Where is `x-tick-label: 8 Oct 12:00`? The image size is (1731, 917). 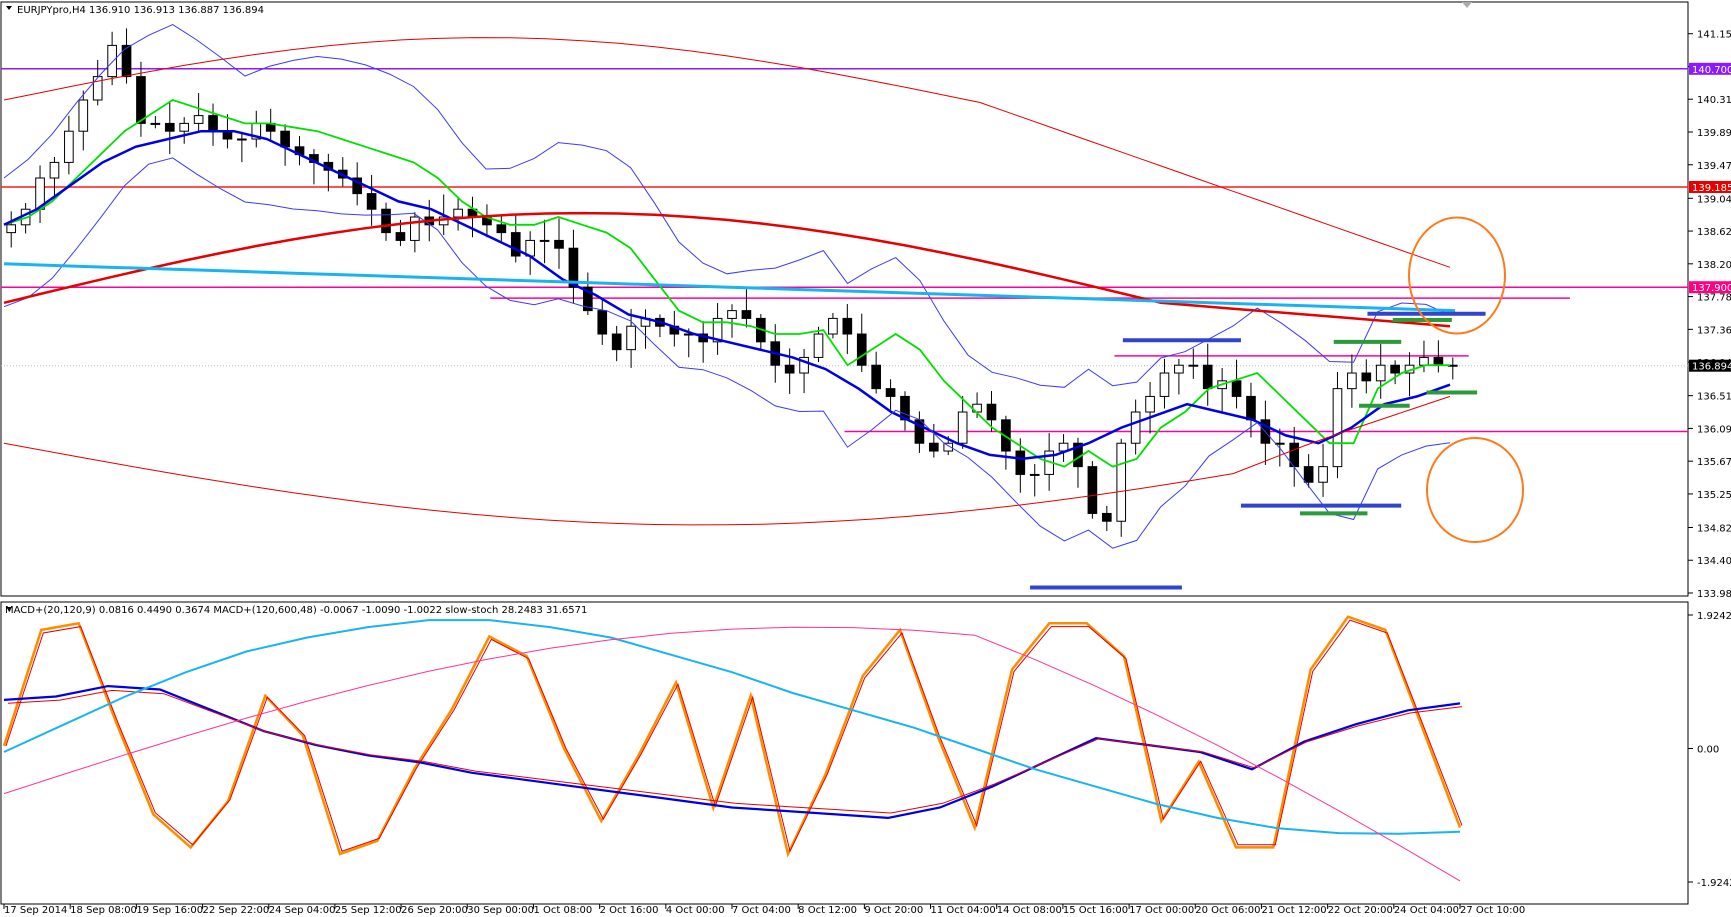 x-tick-label: 8 Oct 12:00 is located at coordinates (827, 910).